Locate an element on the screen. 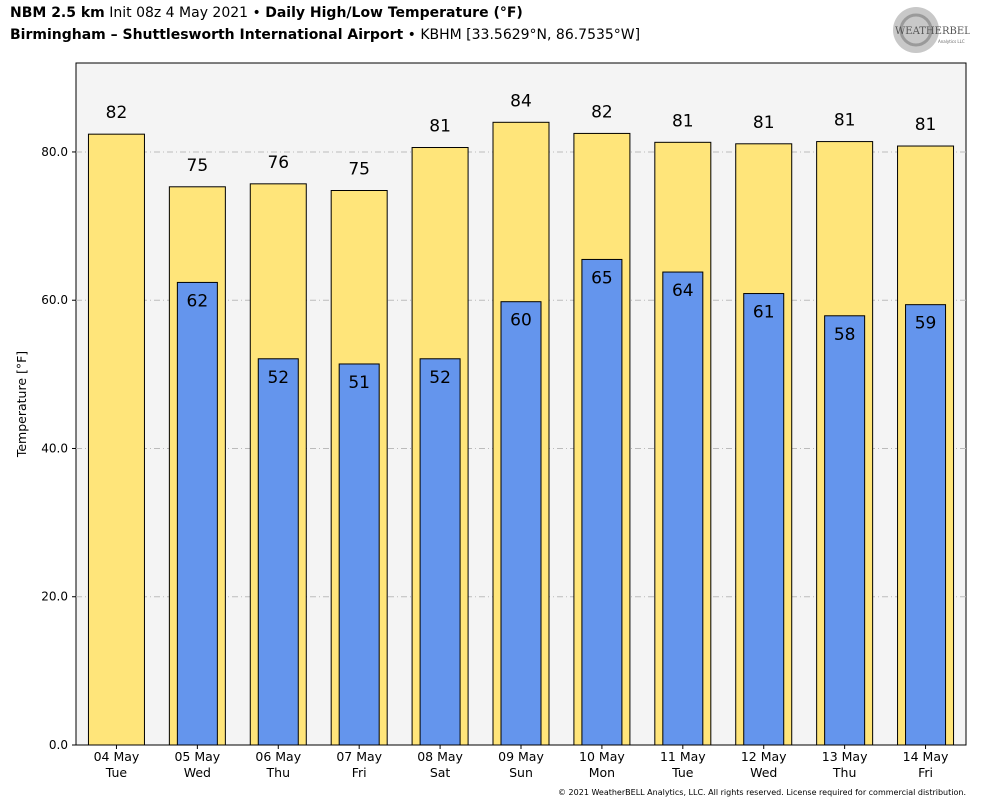 This screenshot has height=808, width=984. x-tick-label-date: 13 May is located at coordinates (845, 756).